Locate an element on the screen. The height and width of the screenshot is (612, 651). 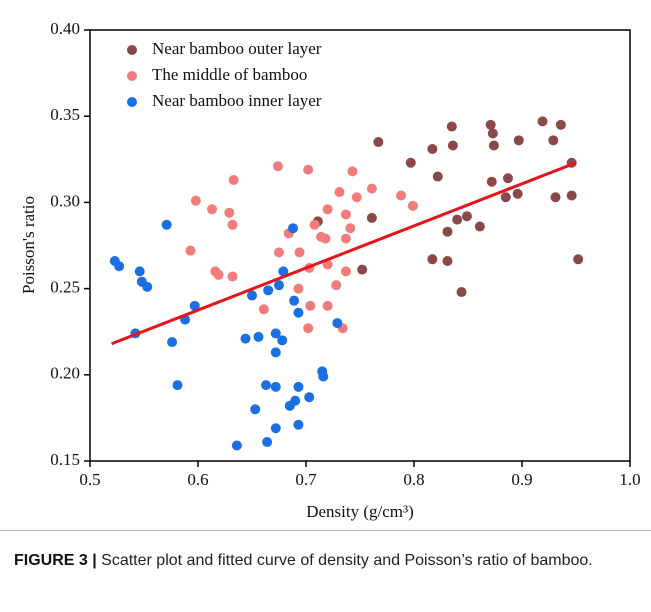
y-tick-label: 0.40 is located at coordinates (65, 28).